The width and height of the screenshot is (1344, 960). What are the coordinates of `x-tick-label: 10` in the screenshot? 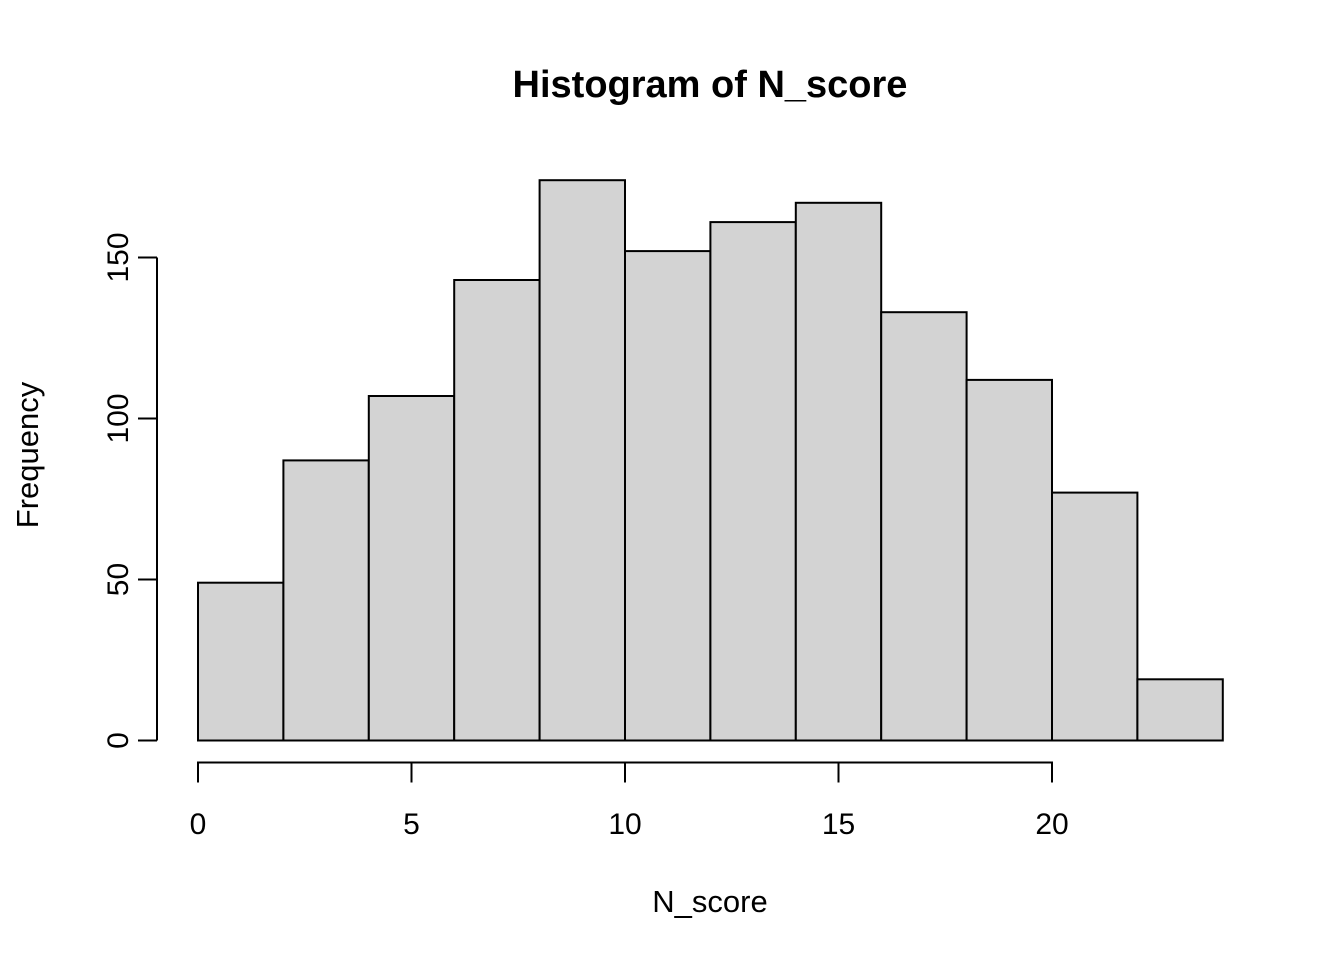 It's located at (624, 824).